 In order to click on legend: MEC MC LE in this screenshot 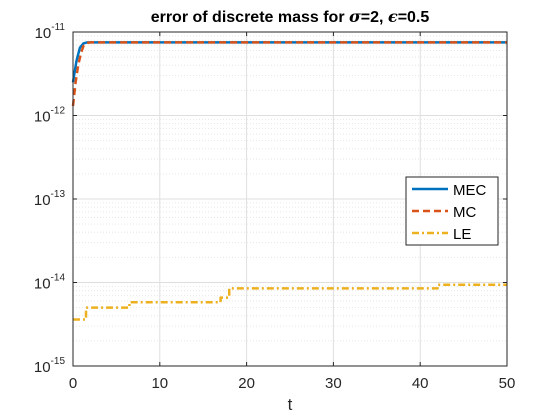, I will do `click(452, 211)`.